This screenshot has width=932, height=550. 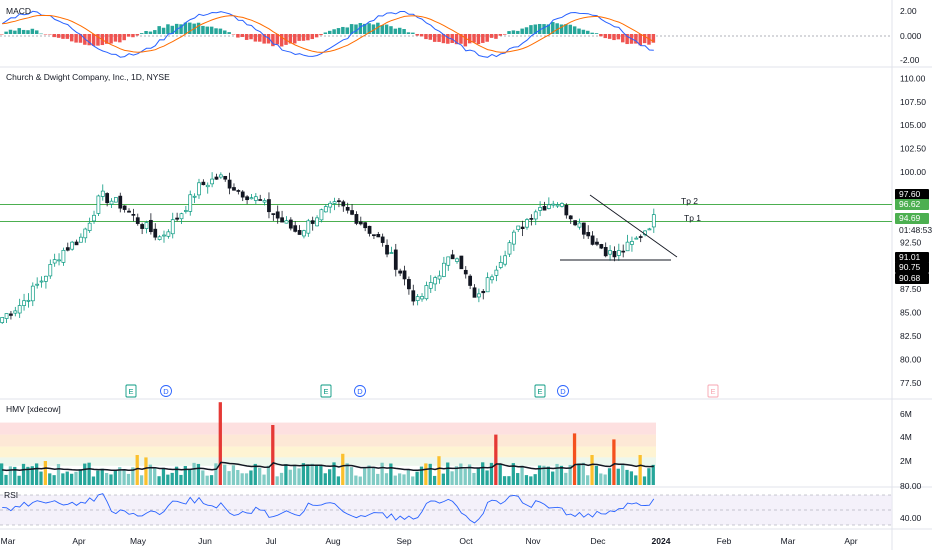 I want to click on price-tag: 97.60, so click(x=912, y=194).